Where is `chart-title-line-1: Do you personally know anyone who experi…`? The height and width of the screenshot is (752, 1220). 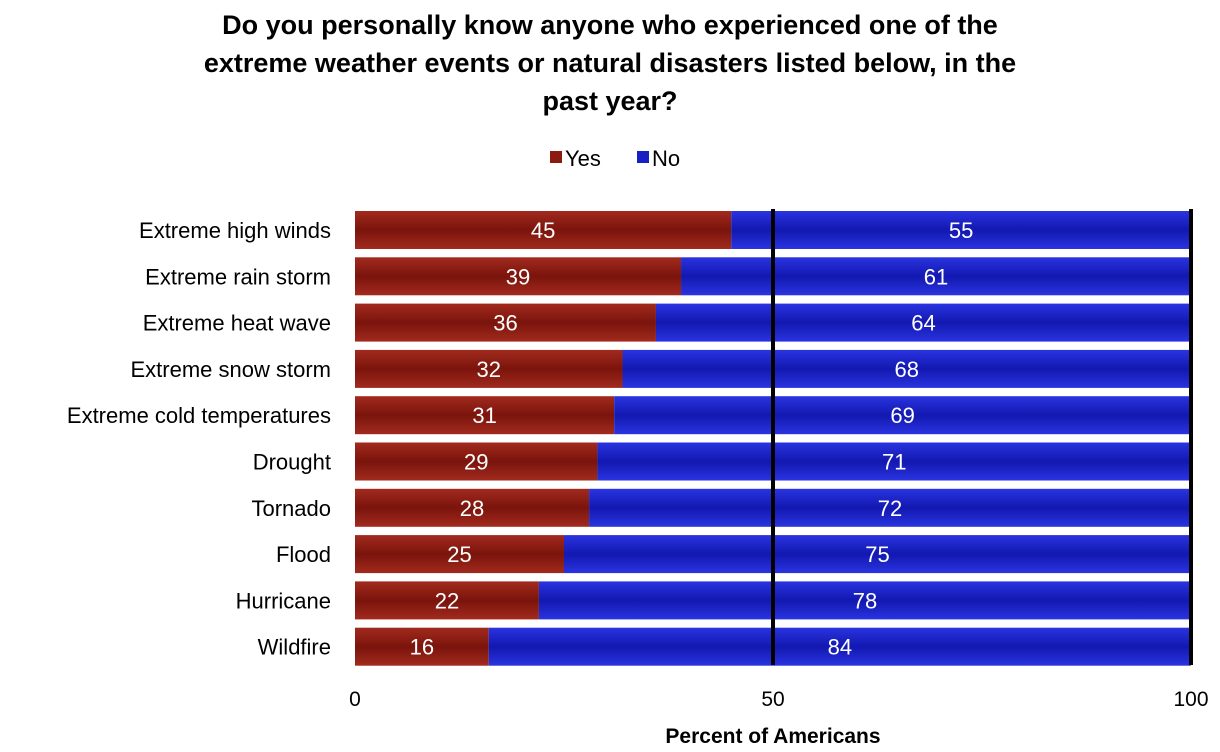 chart-title-line-1: Do you personally know anyone who experi… is located at coordinates (610, 25).